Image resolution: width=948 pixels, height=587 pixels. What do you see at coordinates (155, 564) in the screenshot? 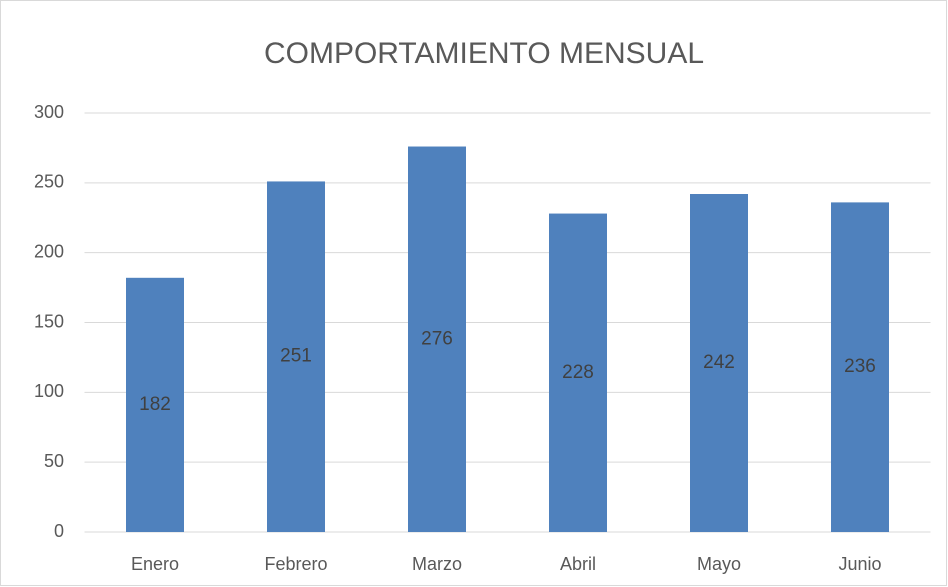
I see `x-tick-label: Enero` at bounding box center [155, 564].